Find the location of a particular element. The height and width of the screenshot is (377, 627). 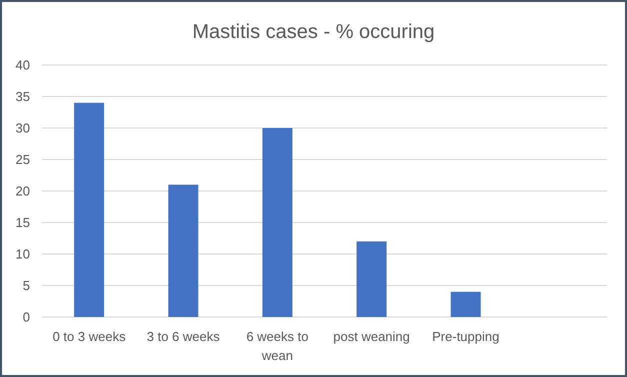

y-tick-label: 25 is located at coordinates (23, 160).